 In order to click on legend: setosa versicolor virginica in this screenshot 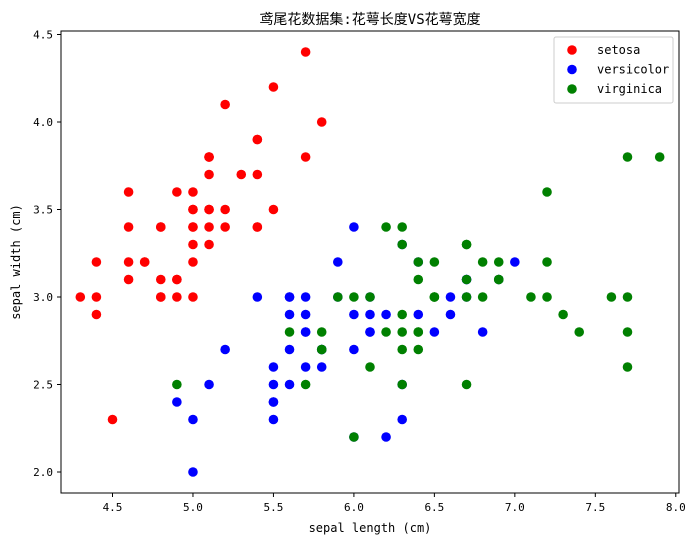, I will do `click(613, 70)`.